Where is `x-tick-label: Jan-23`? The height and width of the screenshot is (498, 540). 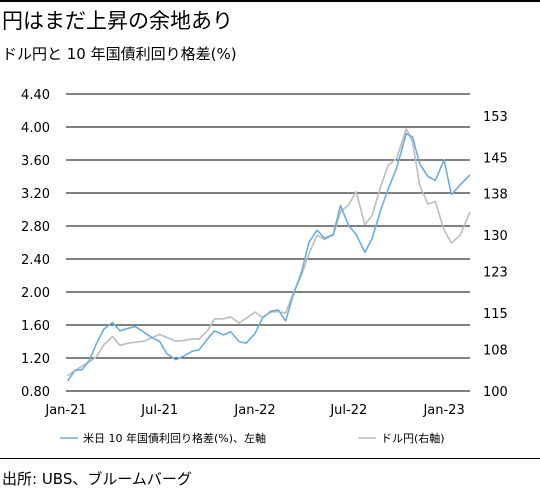 x-tick-label: Jan-23 is located at coordinates (443, 410).